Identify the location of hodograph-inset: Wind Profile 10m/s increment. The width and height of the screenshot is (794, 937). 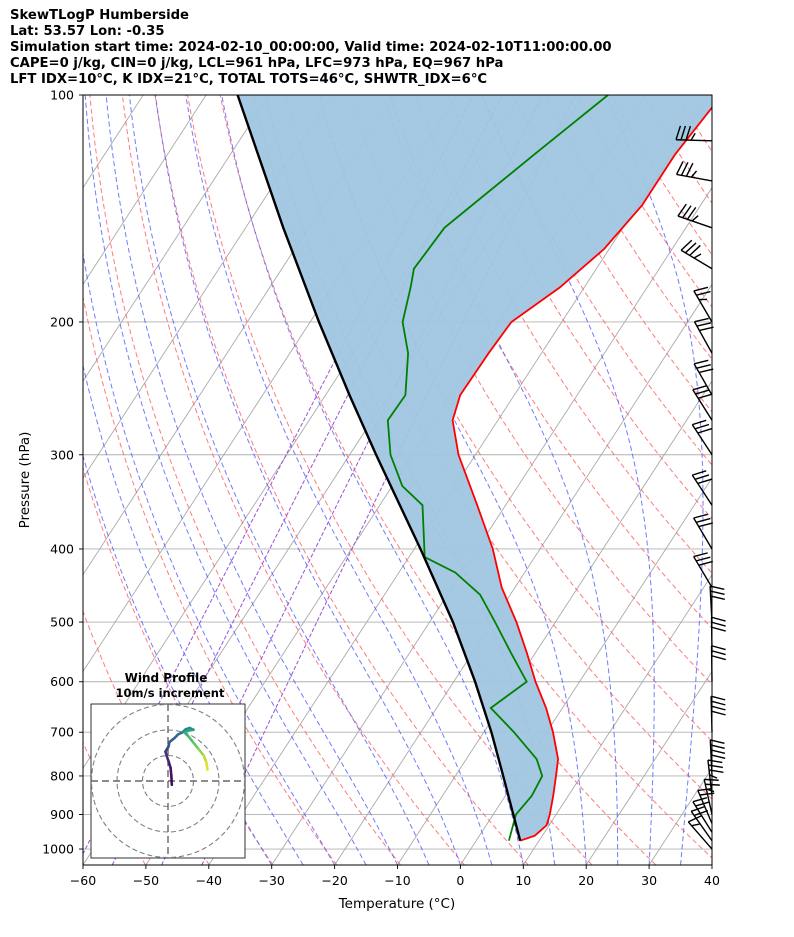
(168, 765).